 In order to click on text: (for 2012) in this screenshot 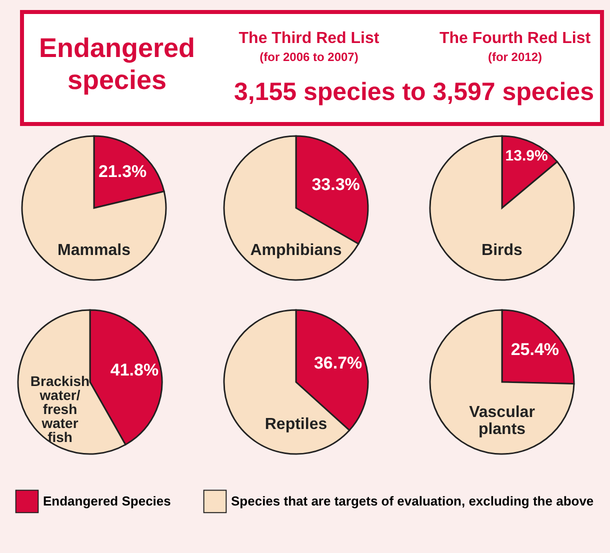, I will do `click(515, 57)`.